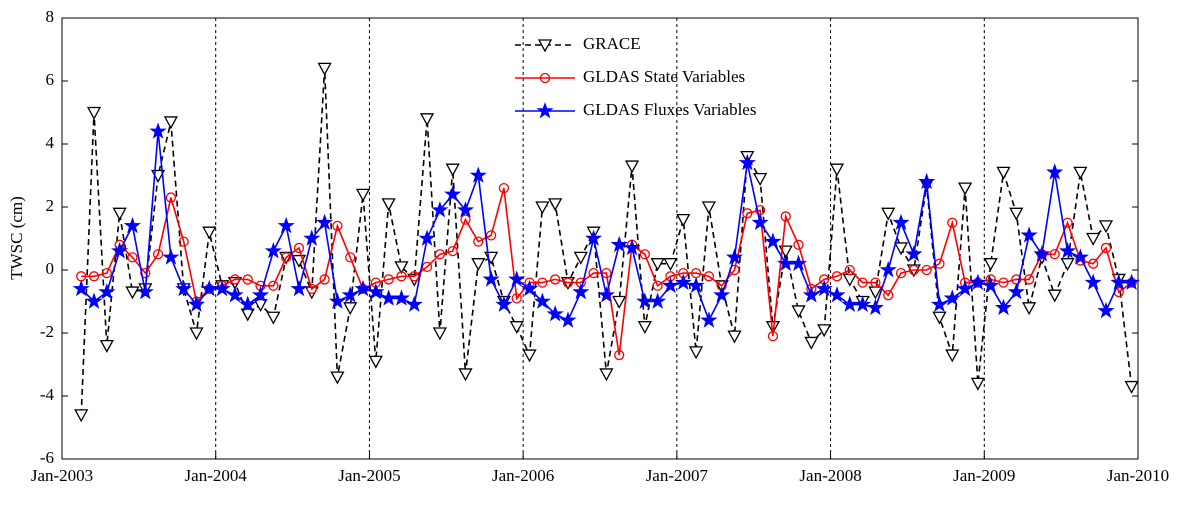 The height and width of the screenshot is (519, 1193). Describe the element at coordinates (664, 76) in the screenshot. I see `legend-label: GLDAS State Variables` at that location.